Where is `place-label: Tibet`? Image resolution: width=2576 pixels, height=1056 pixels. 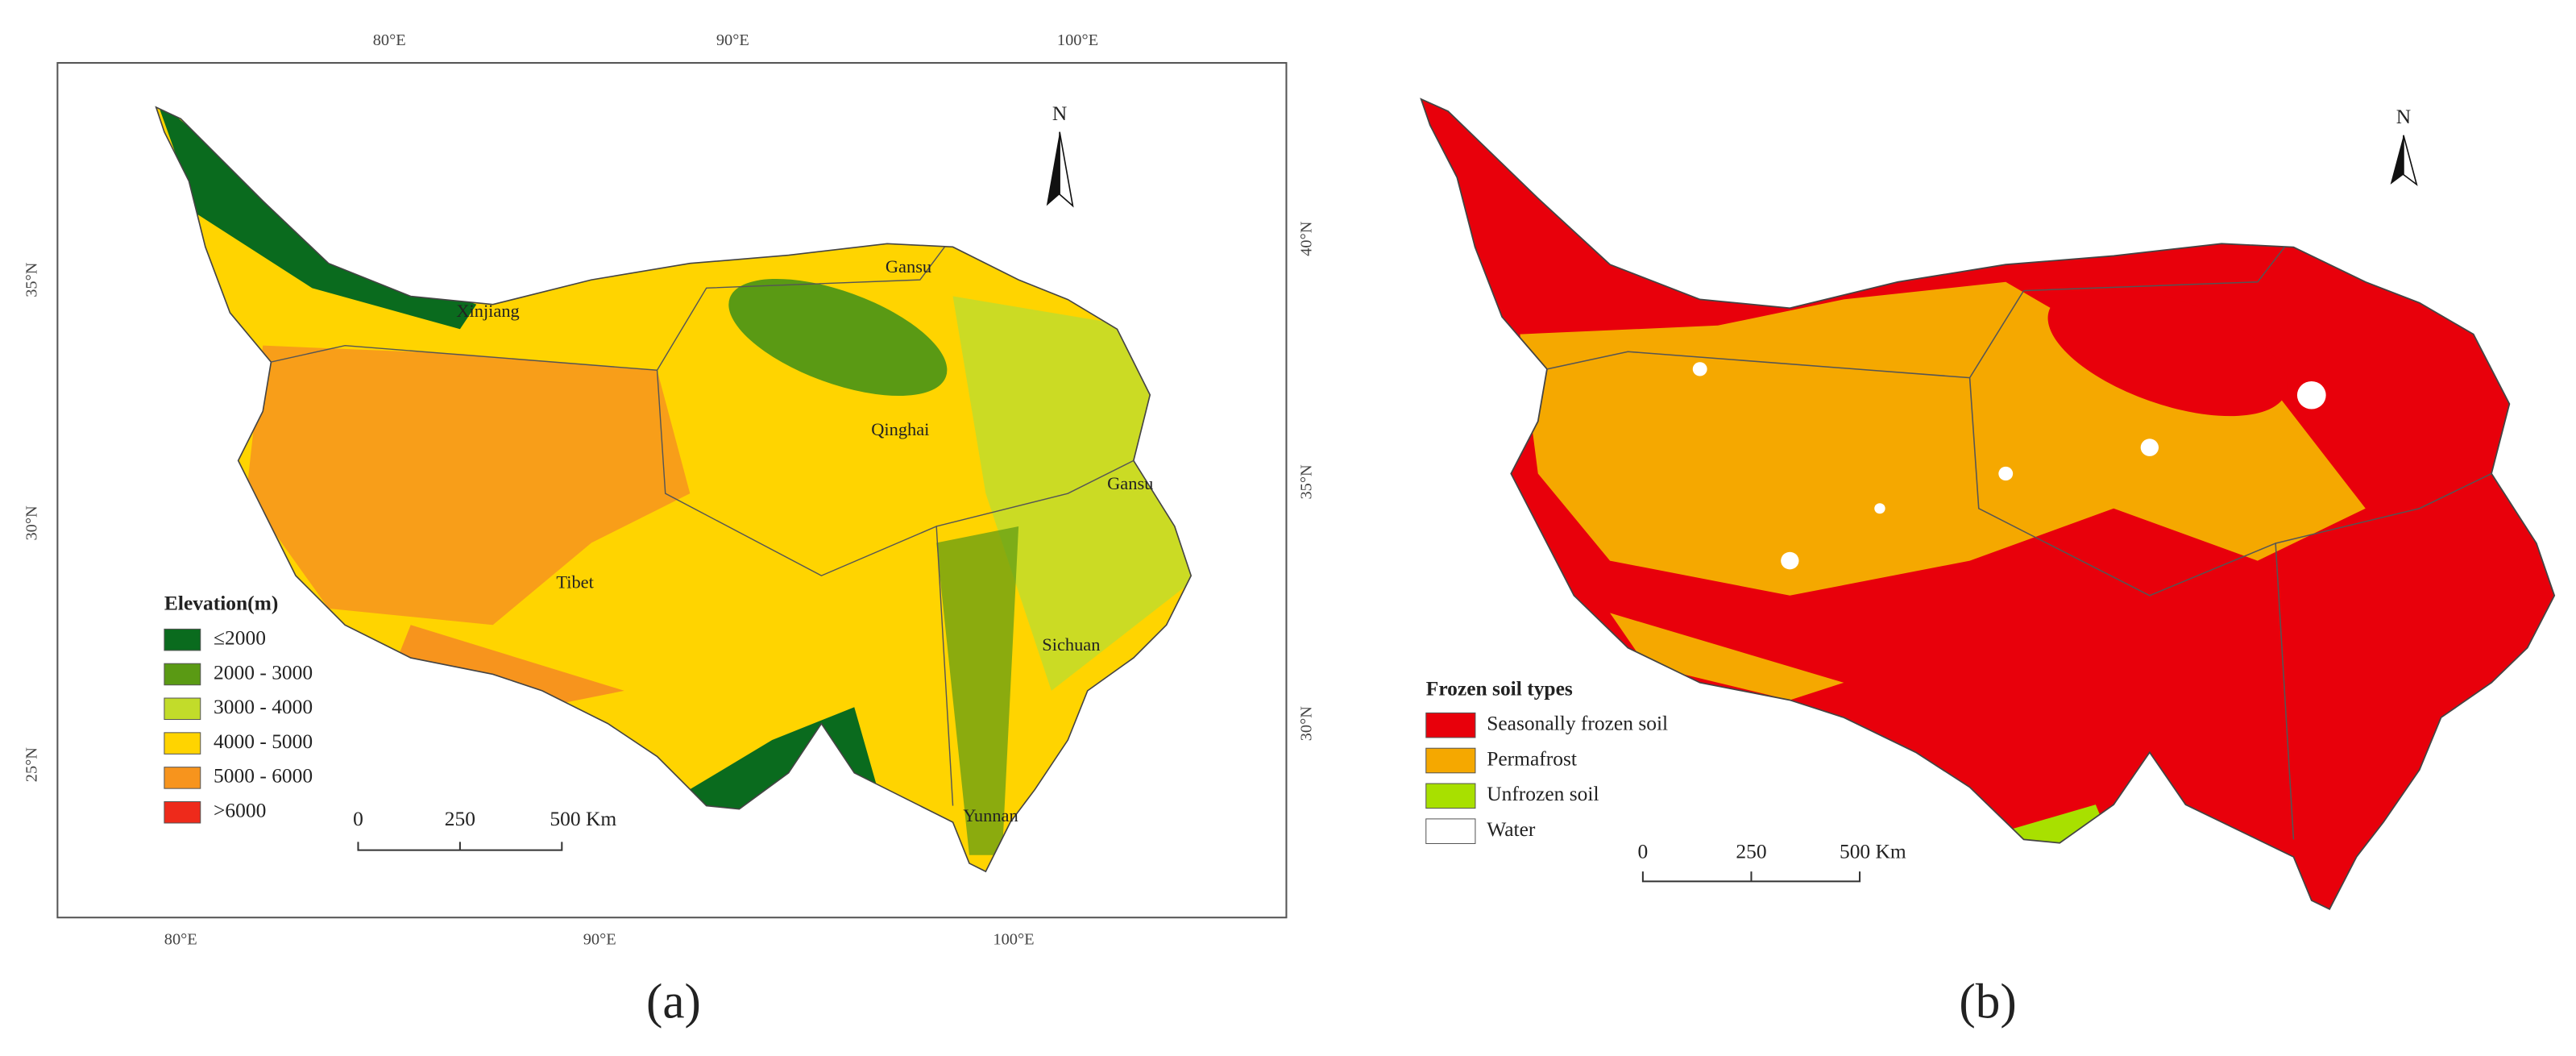 place-label: Tibet is located at coordinates (575, 582).